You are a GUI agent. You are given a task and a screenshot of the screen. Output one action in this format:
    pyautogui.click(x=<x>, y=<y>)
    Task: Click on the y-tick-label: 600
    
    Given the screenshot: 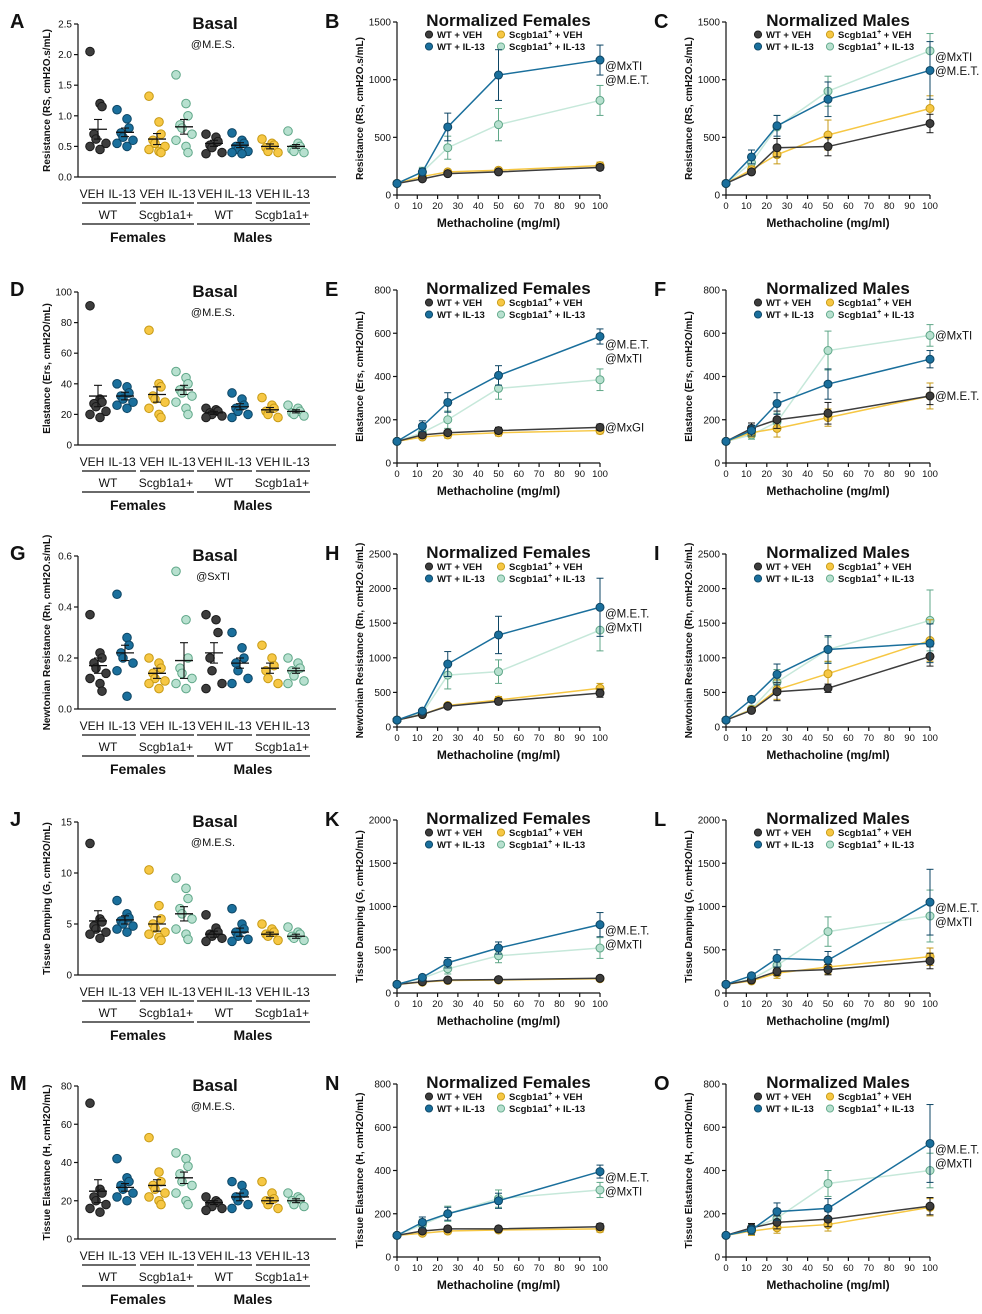 What is the action you would take?
    pyautogui.click(x=711, y=1128)
    